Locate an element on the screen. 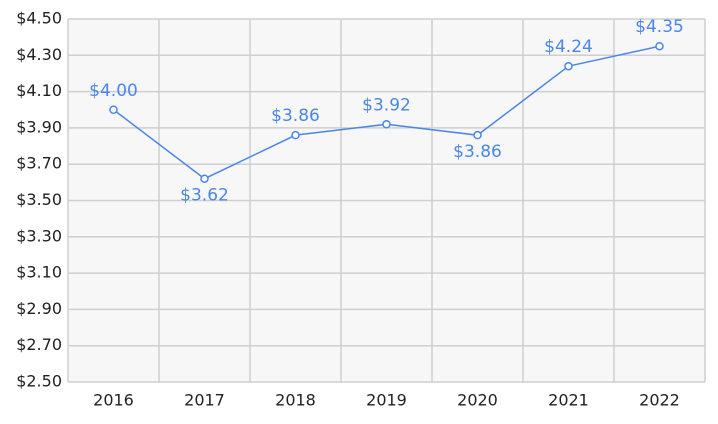 The image size is (718, 424). x-tick-label: 2022 is located at coordinates (659, 400).